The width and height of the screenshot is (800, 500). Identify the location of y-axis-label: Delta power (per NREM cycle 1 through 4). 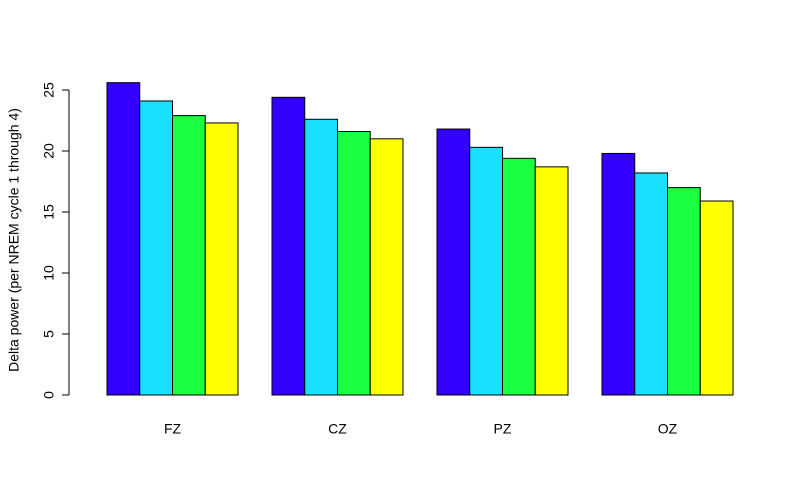
(14, 240).